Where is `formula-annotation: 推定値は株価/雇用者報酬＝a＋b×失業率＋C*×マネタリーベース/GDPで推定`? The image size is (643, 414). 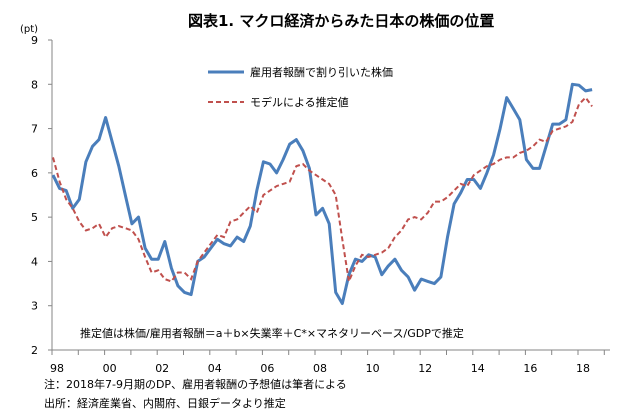 formula-annotation: 推定値は株価/雇用者報酬＝a＋b×失業率＋C*×マネタリーベース/GDPで推定 is located at coordinates (272, 333).